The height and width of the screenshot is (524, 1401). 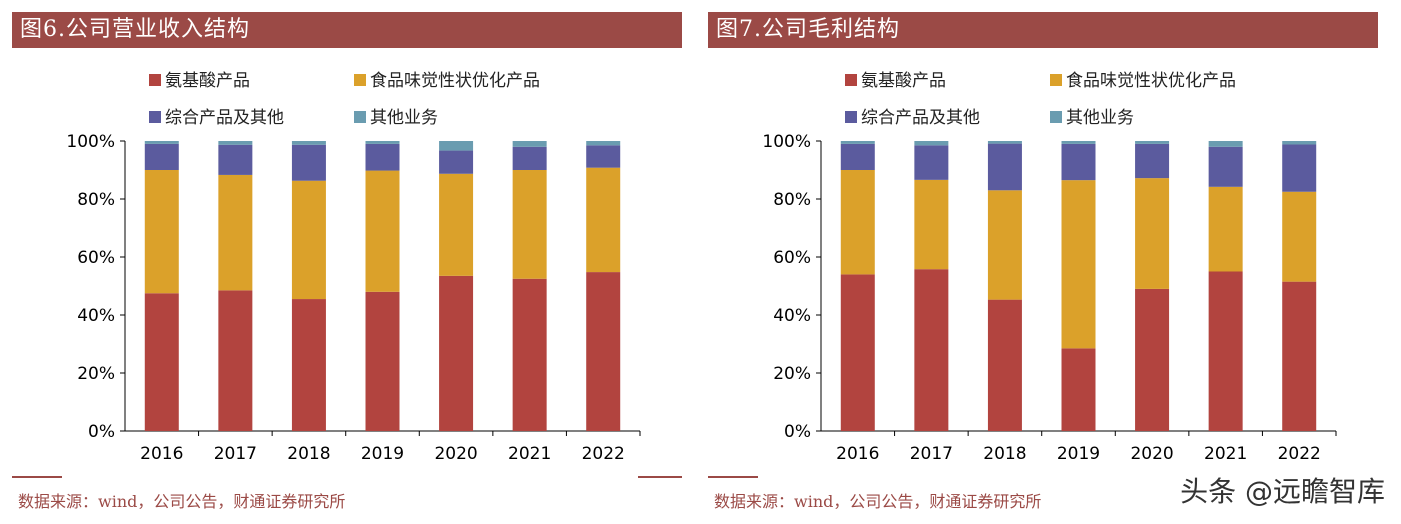 What do you see at coordinates (235, 454) in the screenshot?
I see `x-tick-label: 2017` at bounding box center [235, 454].